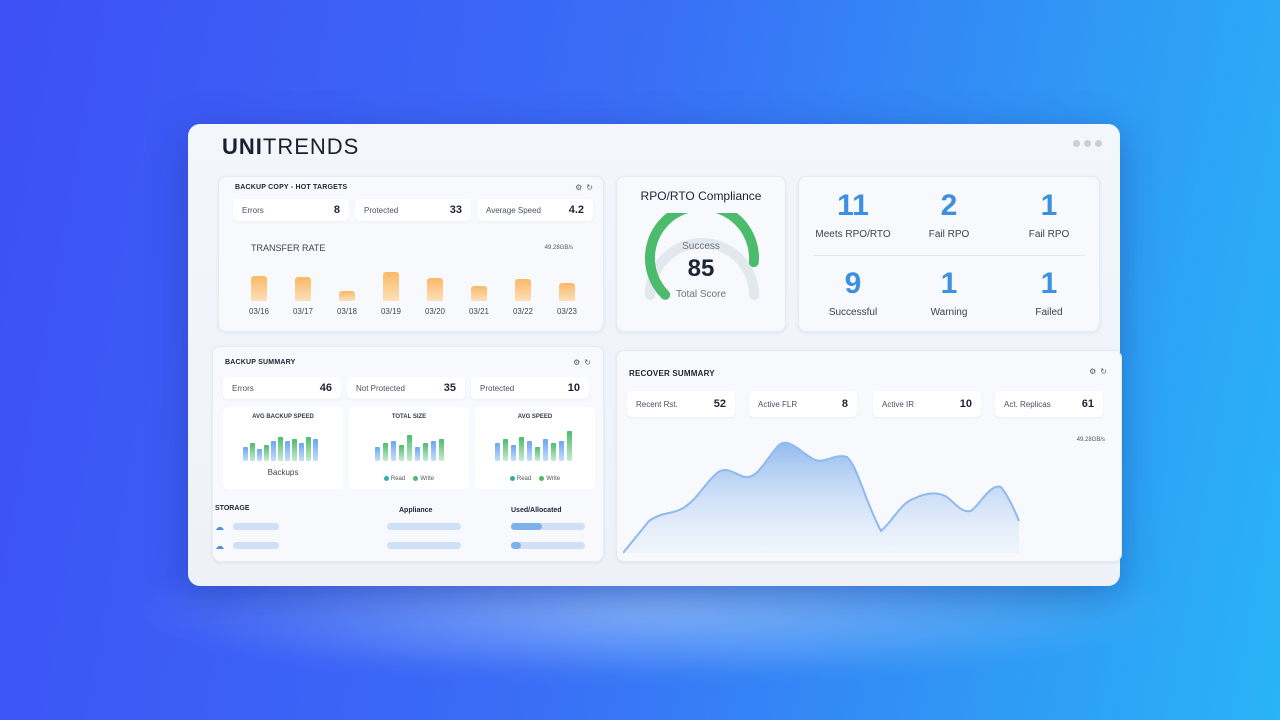 This screenshot has height=720, width=1280. Describe the element at coordinates (1090, 440) in the screenshot. I see `recover-rate-value: 49.28GB/s` at that location.